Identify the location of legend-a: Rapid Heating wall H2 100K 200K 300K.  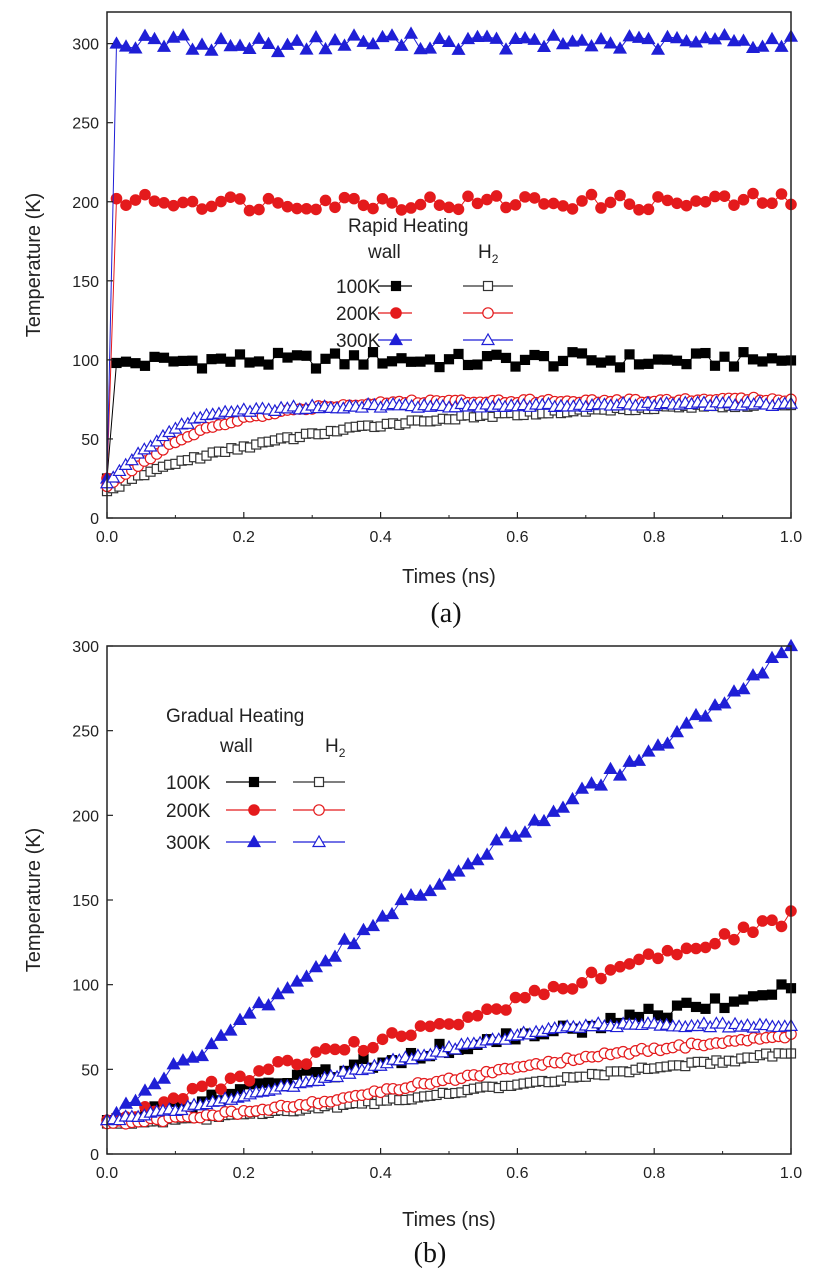
(424, 284).